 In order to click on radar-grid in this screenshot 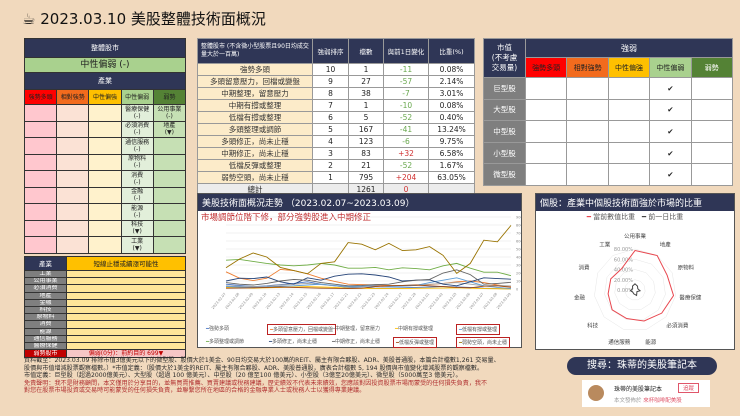, I will do `click(635, 289)`.